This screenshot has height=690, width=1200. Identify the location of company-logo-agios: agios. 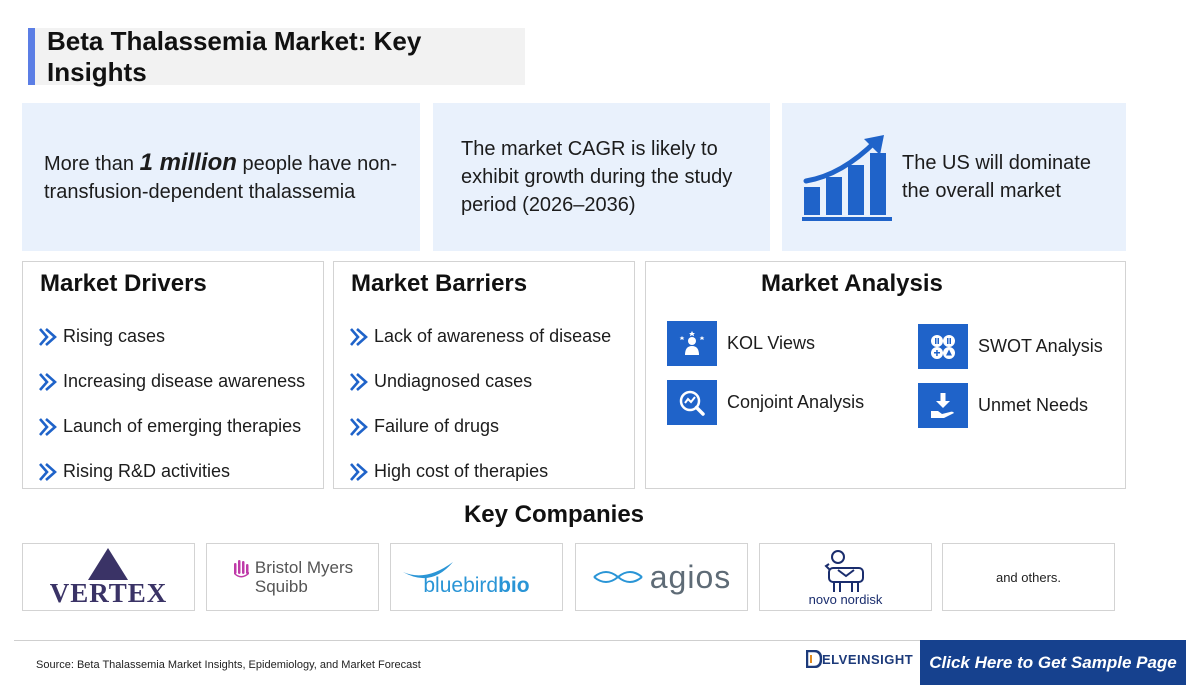
(661, 577).